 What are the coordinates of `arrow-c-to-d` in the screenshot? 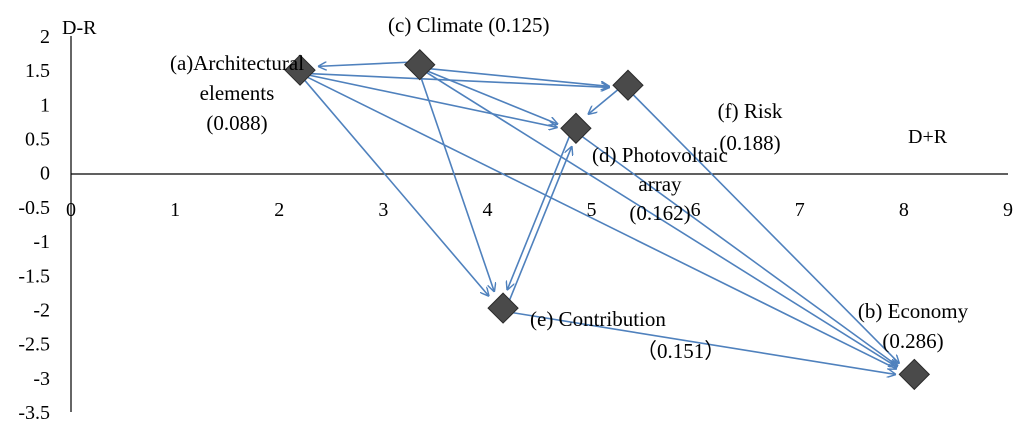 It's located at (490, 97).